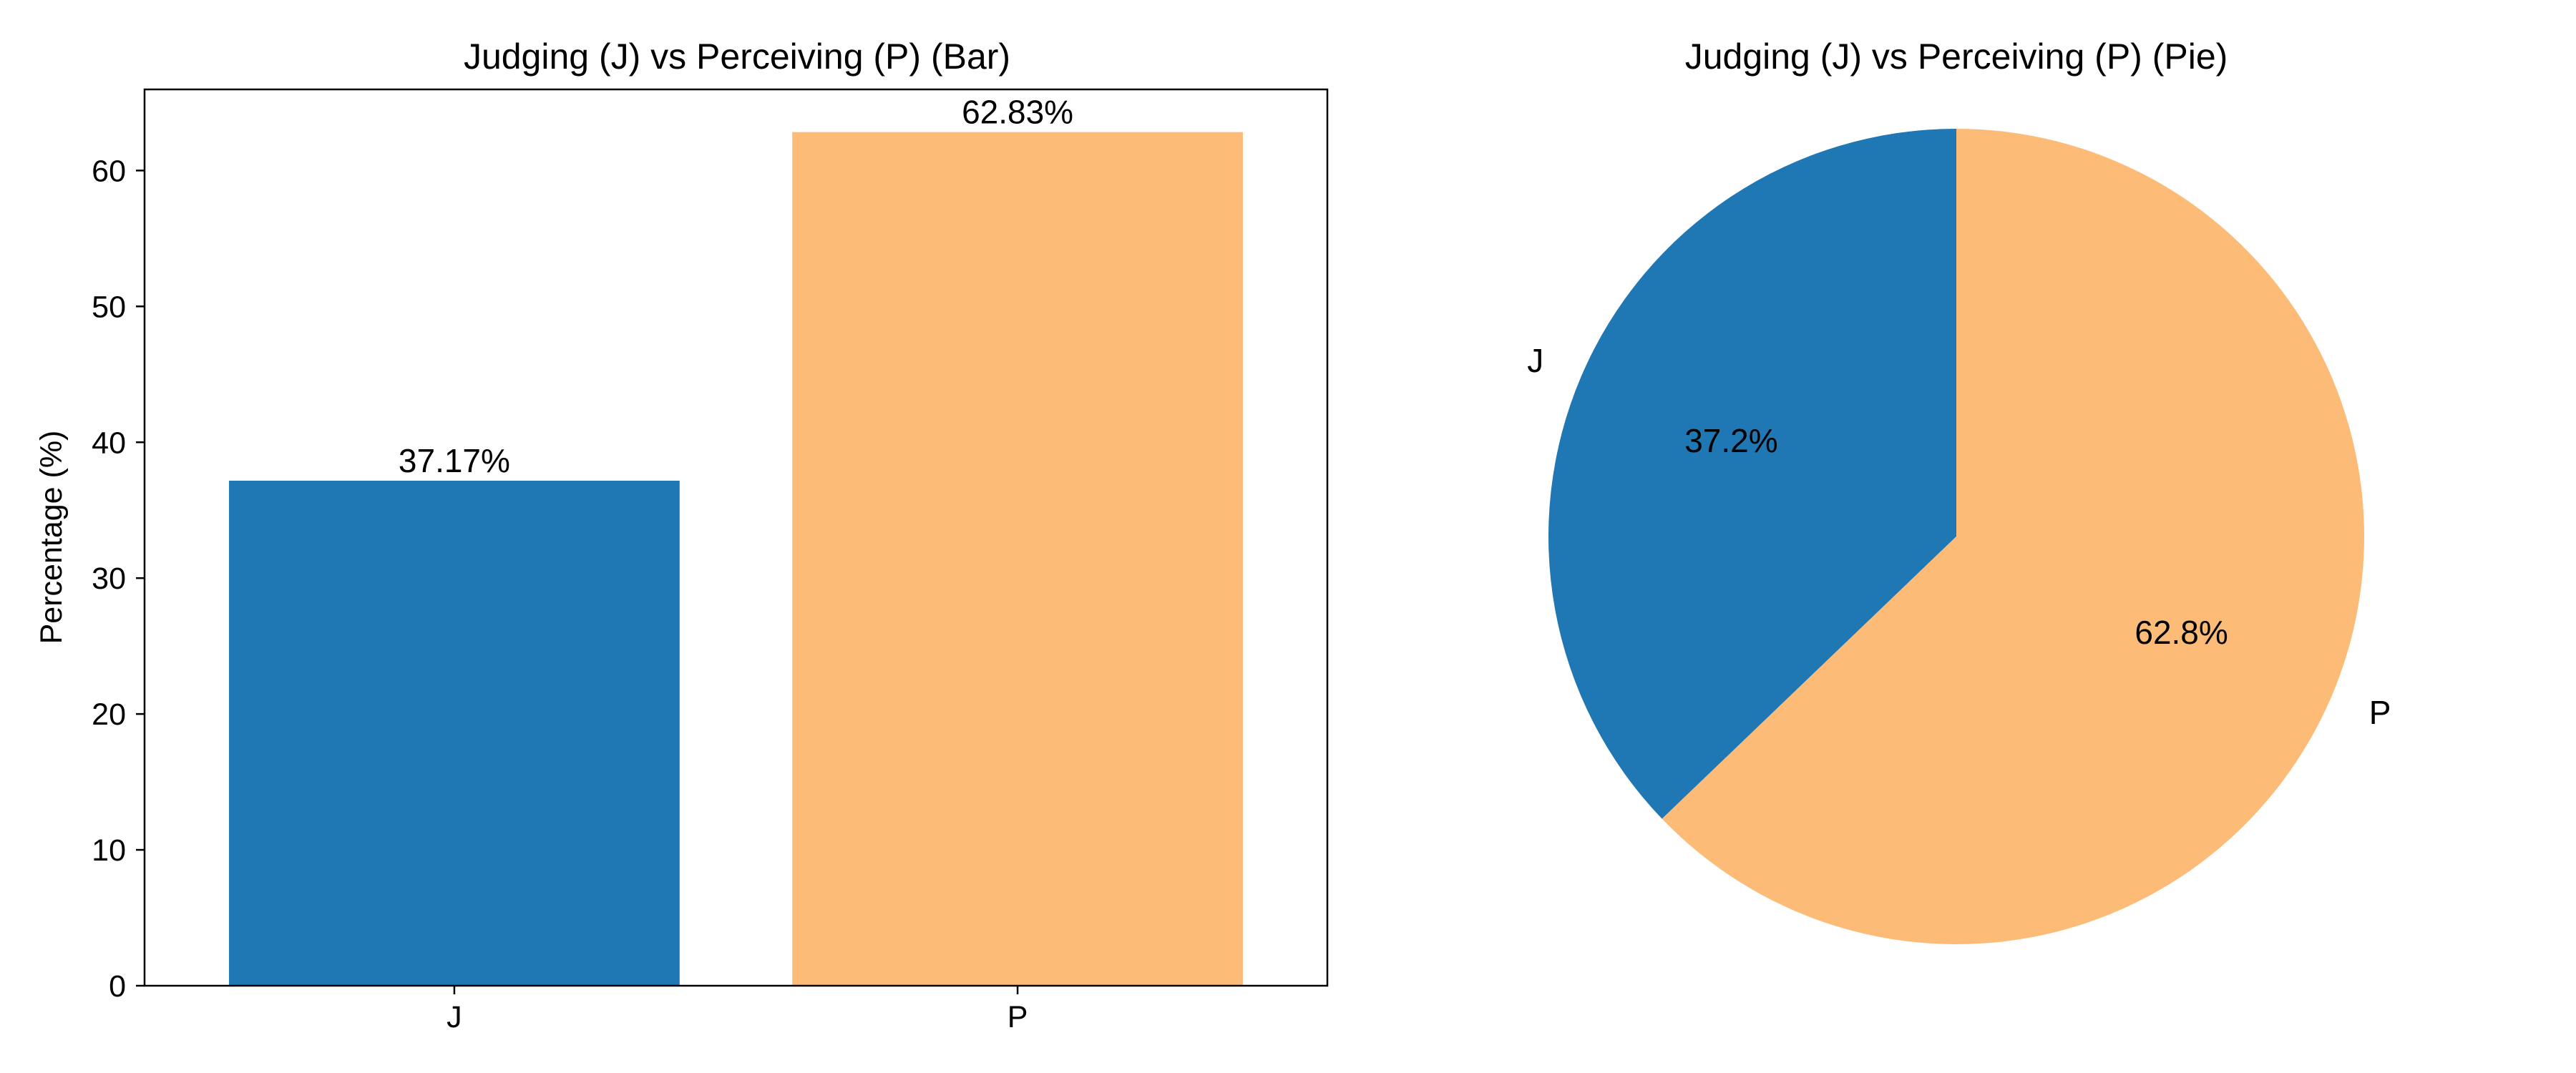  I want to click on y-tick-label: 0, so click(117, 986).